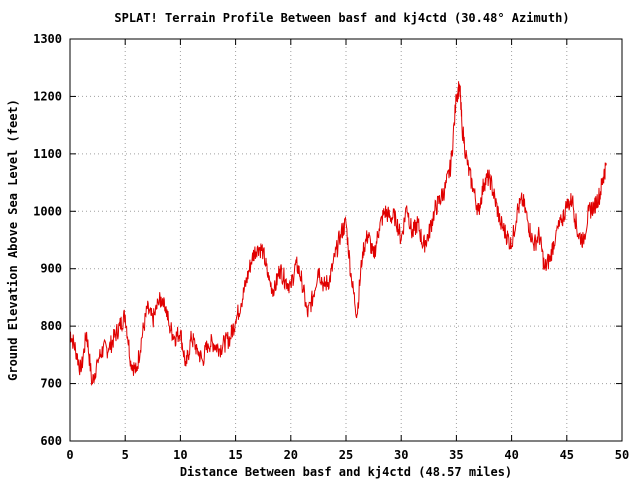 The image size is (640, 480). Describe the element at coordinates (47, 96) in the screenshot. I see `y-tick-label: 1200` at that location.